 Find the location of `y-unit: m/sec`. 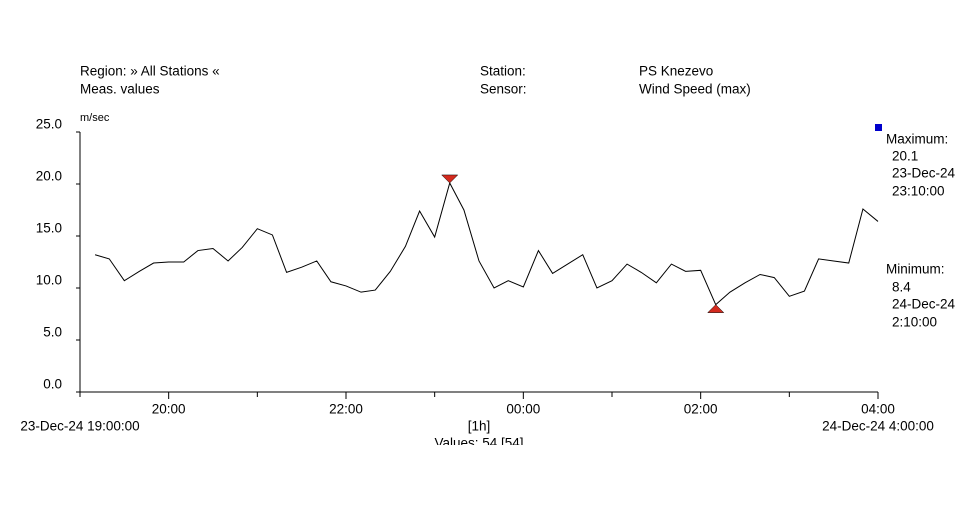

y-unit: m/sec is located at coordinates (95, 118).